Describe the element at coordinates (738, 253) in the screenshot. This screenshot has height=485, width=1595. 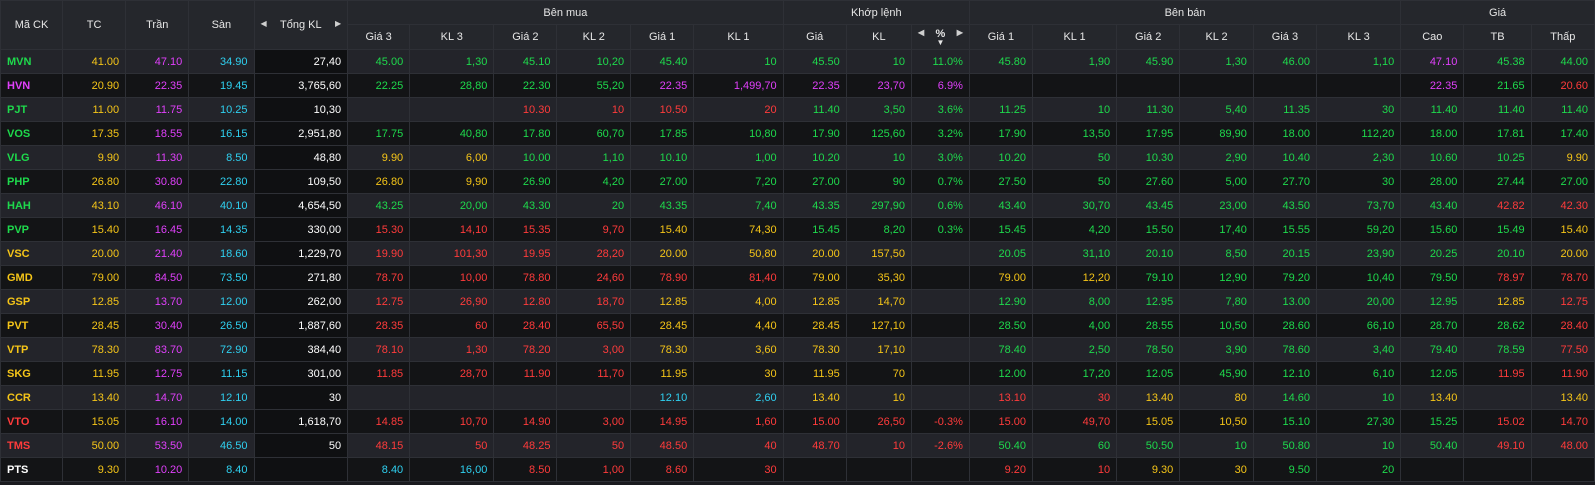
I see `buy-vol-1-cell: 50,80` at that location.